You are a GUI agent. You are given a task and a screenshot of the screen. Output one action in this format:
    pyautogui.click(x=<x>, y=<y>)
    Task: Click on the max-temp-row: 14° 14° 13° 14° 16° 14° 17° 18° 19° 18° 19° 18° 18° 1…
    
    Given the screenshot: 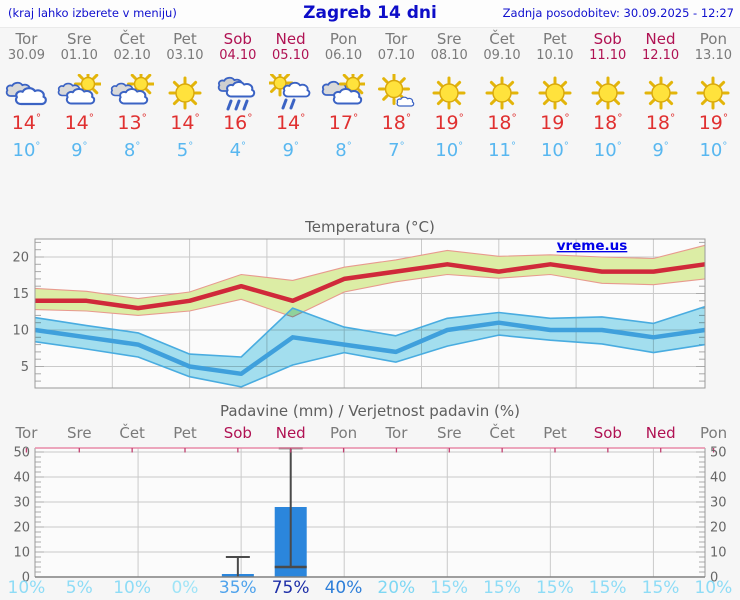 What is the action you would take?
    pyautogui.click(x=370, y=123)
    